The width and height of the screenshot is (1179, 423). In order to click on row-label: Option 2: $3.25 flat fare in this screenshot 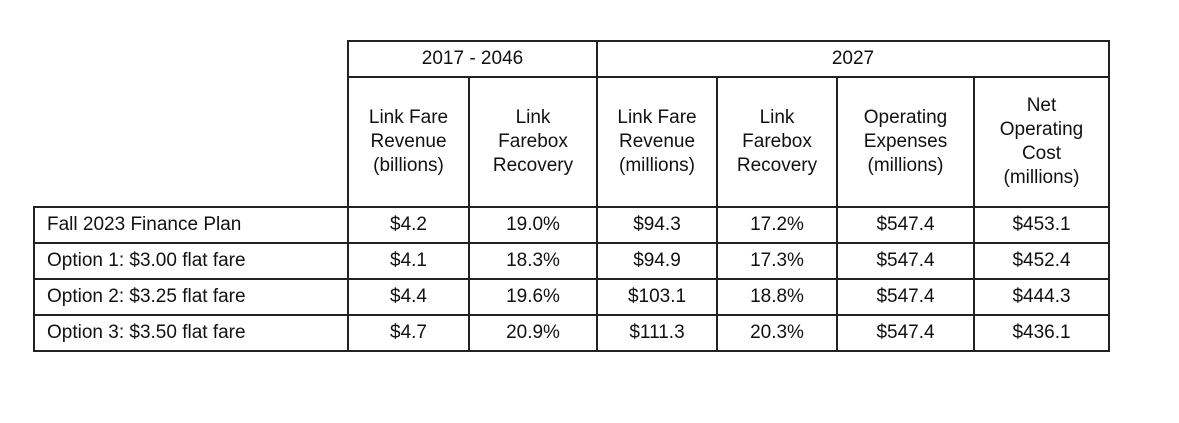, I will do `click(191, 297)`.